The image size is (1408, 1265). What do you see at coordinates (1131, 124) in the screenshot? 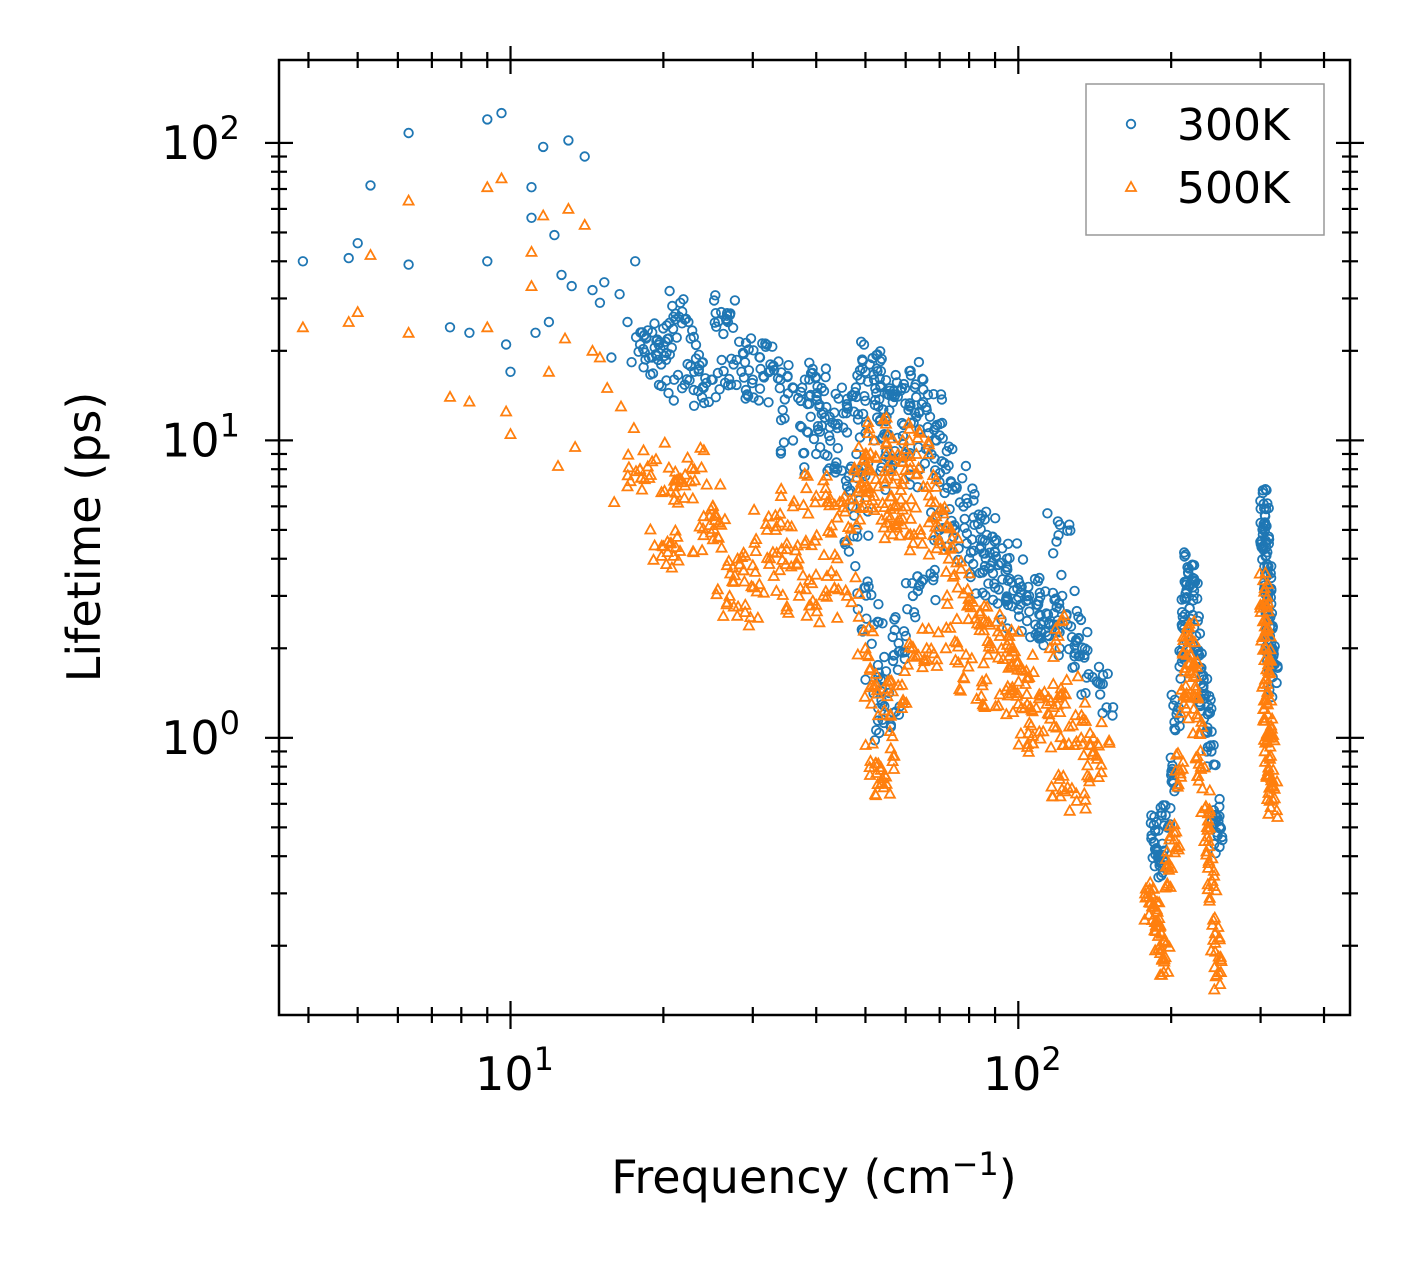
I see `legend-circle-marker` at bounding box center [1131, 124].